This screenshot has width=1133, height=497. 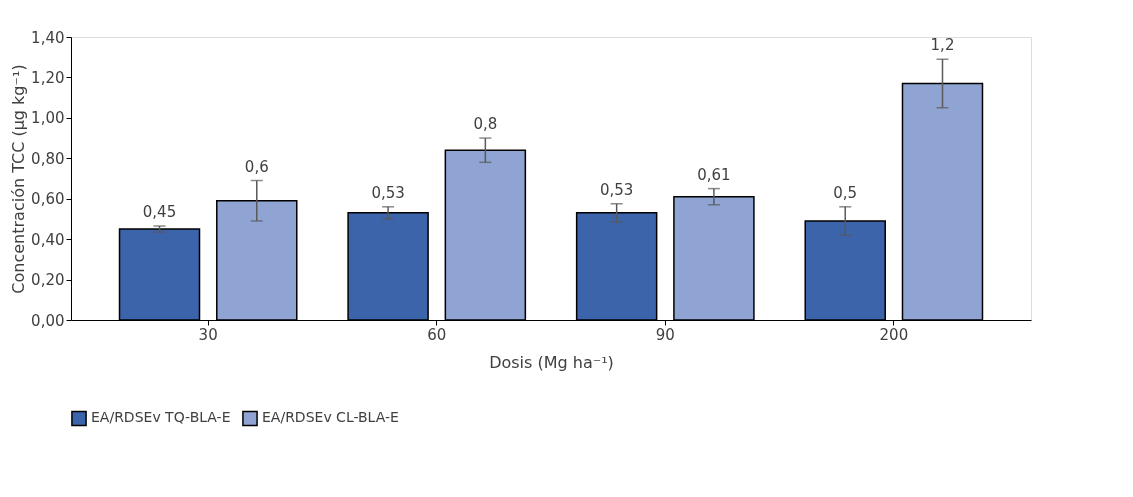 What do you see at coordinates (942, 45) in the screenshot?
I see `data-label: 1,2` at bounding box center [942, 45].